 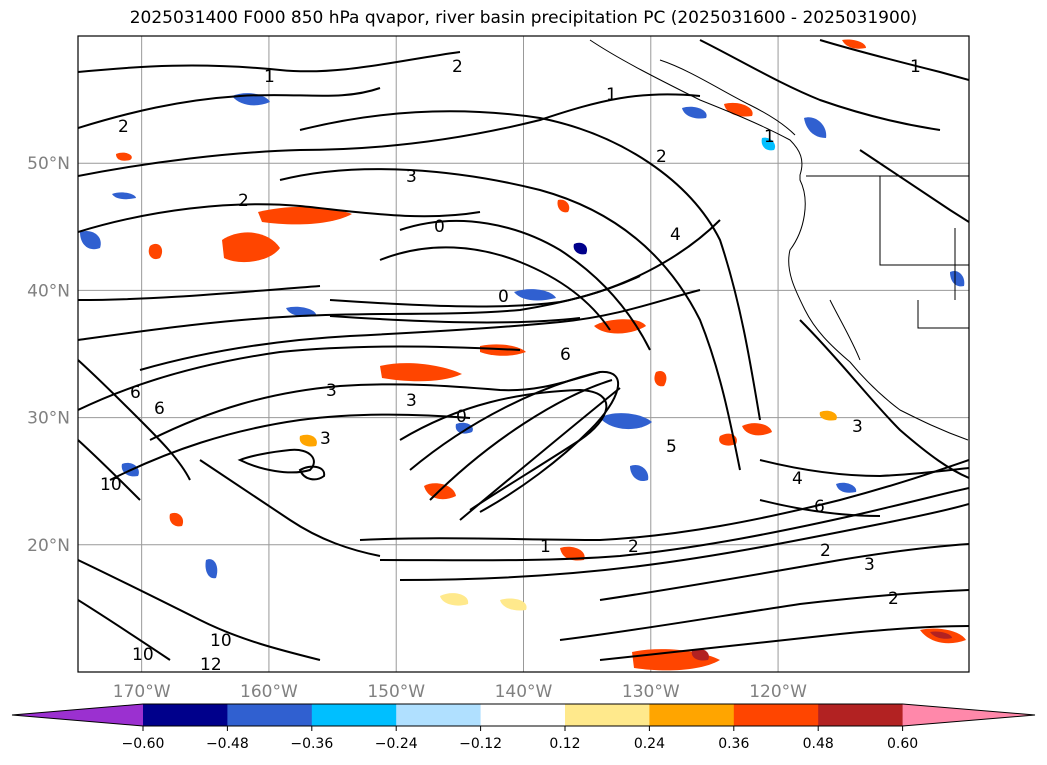 What do you see at coordinates (564, 744) in the screenshot?
I see `colorbar-tick-label: 0.12` at bounding box center [564, 744].